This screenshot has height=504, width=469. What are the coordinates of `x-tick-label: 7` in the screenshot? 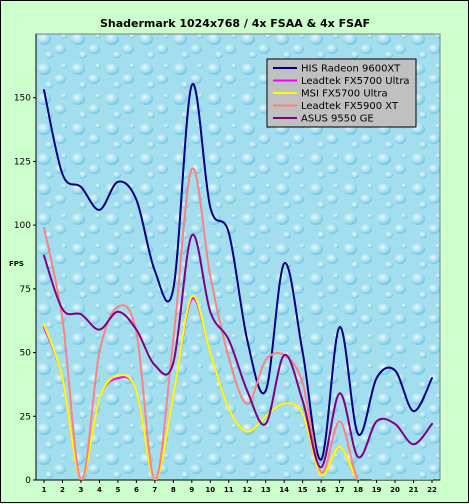 It's located at (154, 490).